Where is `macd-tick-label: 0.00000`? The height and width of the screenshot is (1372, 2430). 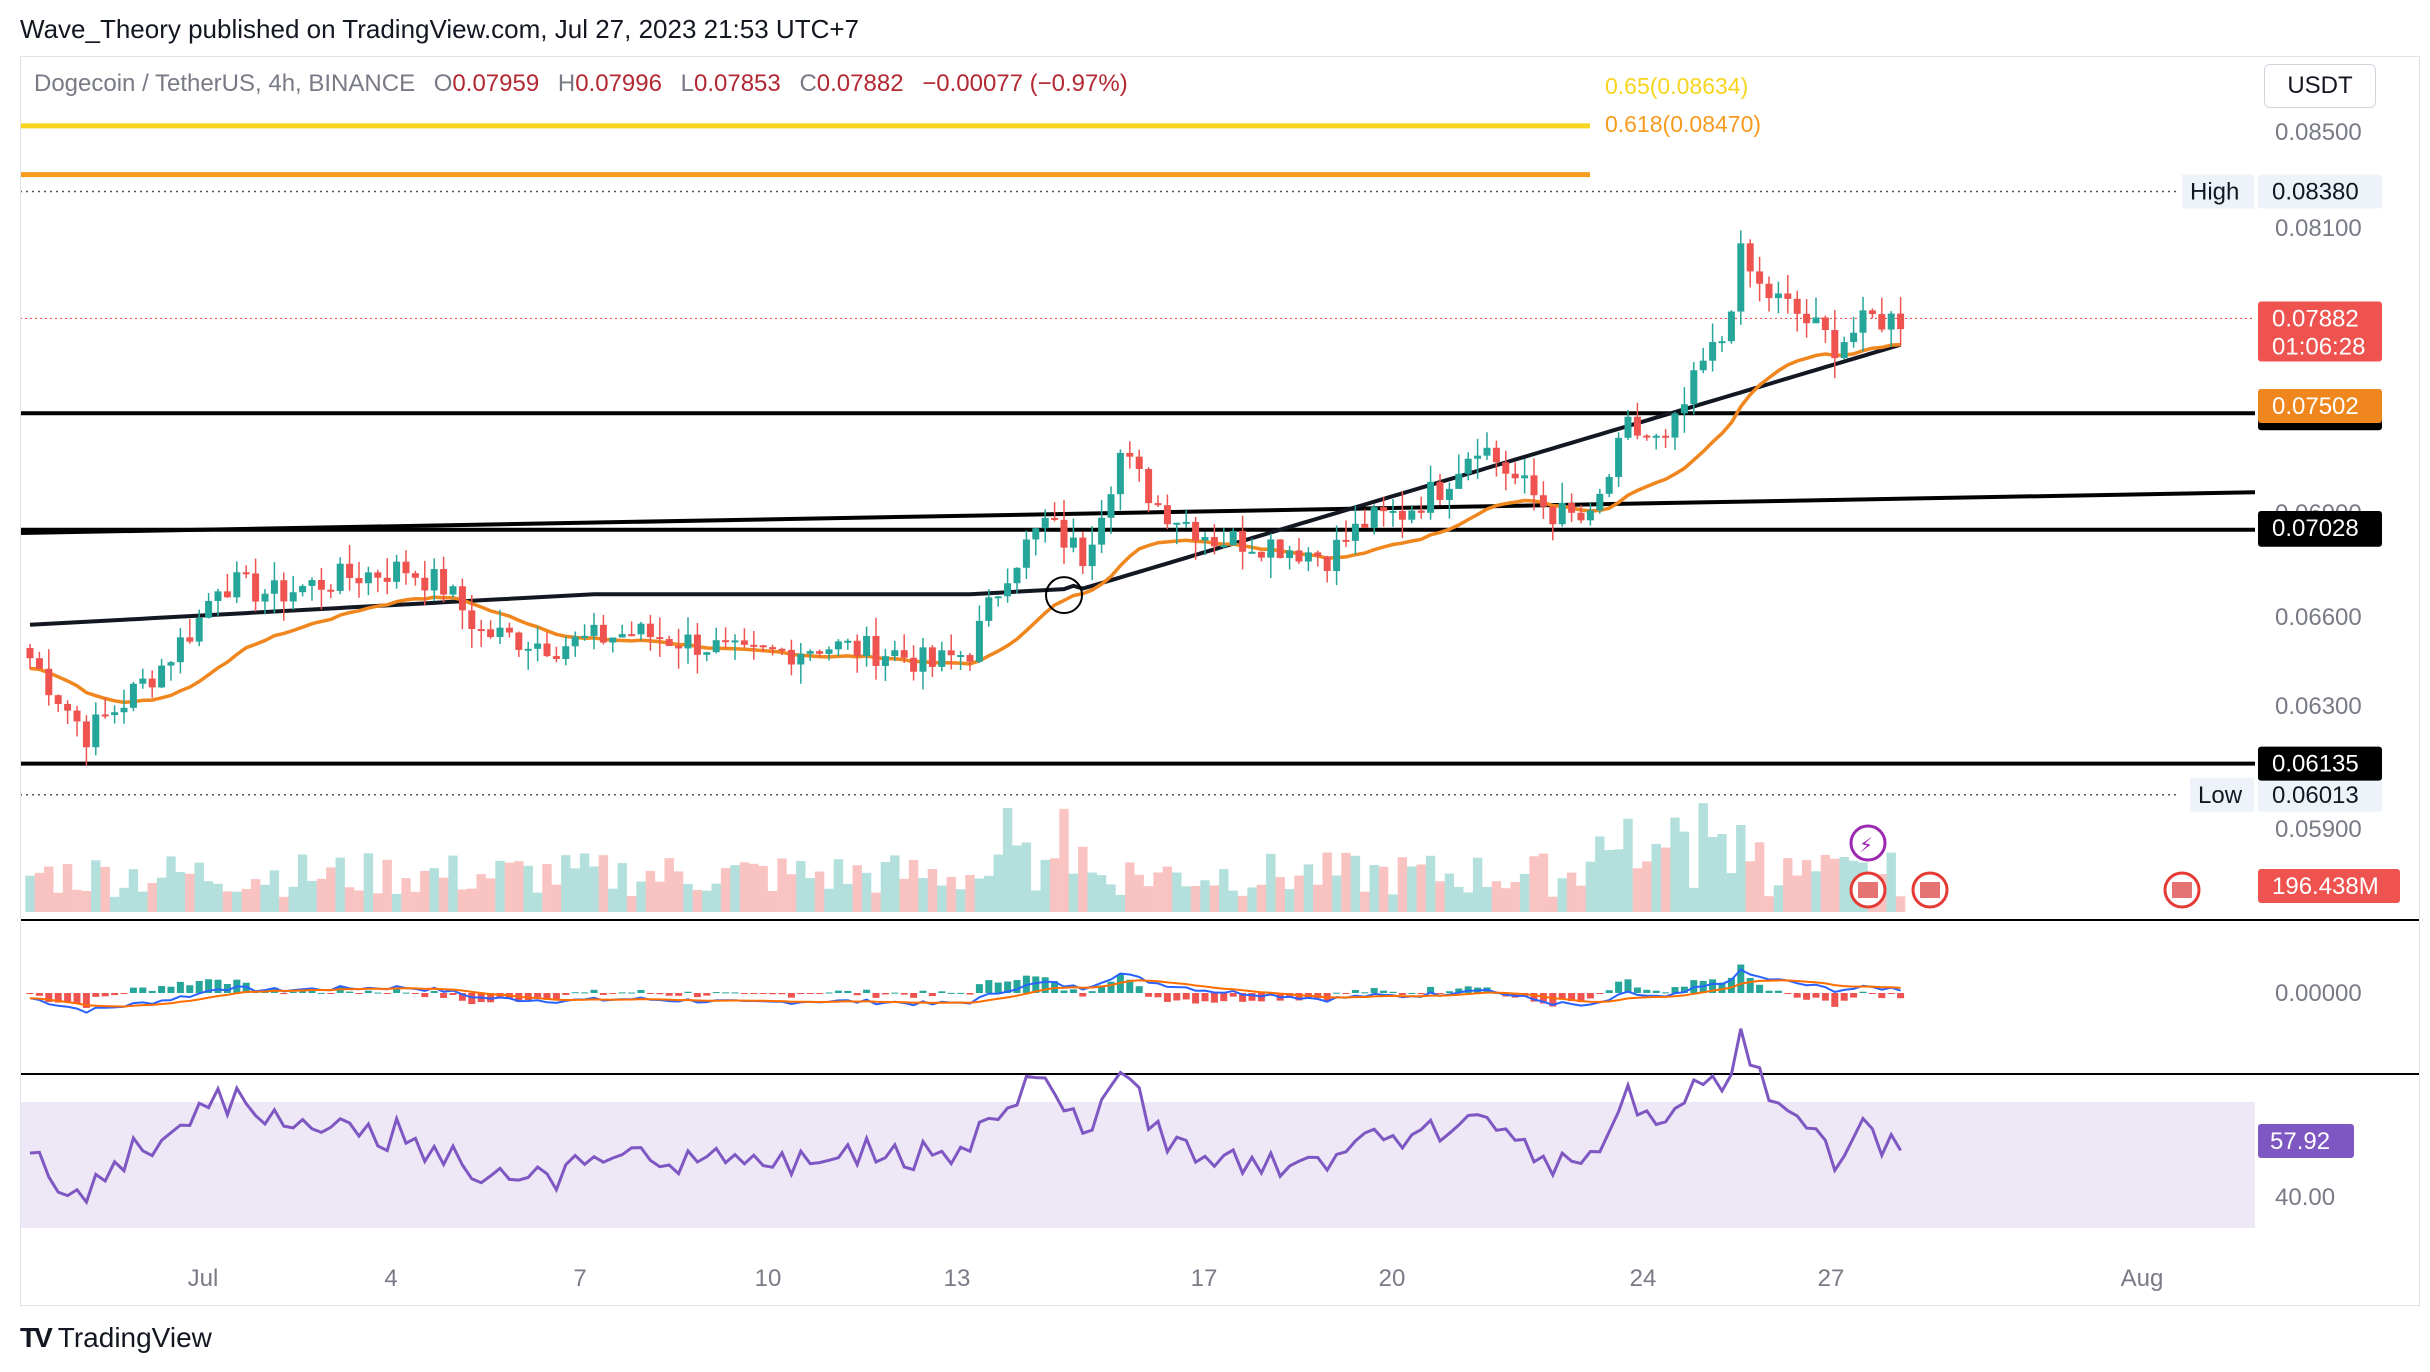 macd-tick-label: 0.00000 is located at coordinates (2318, 993).